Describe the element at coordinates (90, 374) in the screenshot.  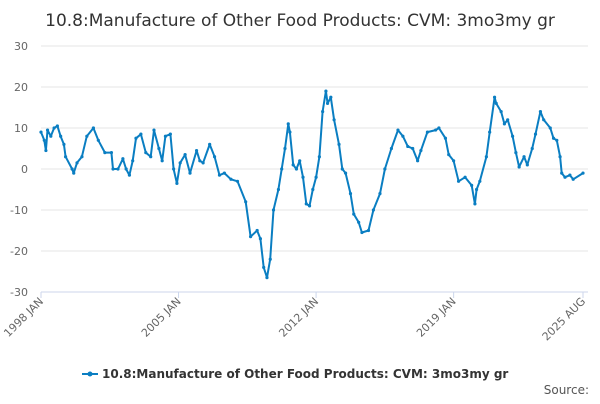
I see `legend-point-marker` at that location.